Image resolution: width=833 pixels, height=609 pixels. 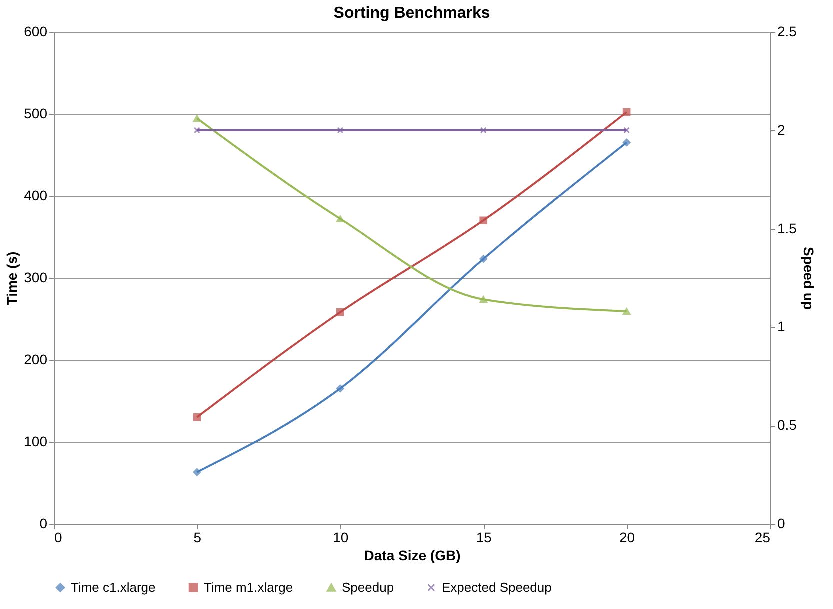 What do you see at coordinates (341, 538) in the screenshot?
I see `x-tick-label: 10` at bounding box center [341, 538].